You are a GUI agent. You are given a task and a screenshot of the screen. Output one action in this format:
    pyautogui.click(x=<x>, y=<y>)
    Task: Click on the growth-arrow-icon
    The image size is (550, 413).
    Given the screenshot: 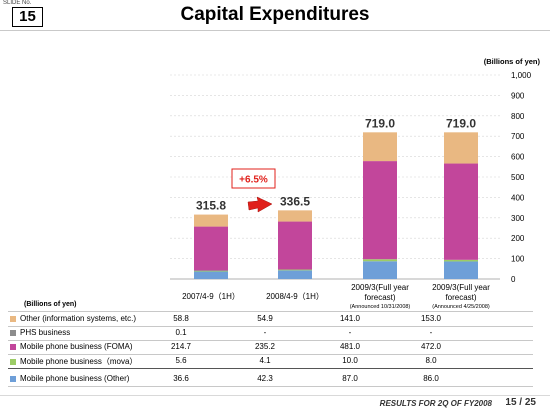 What is the action you would take?
    pyautogui.click(x=260, y=204)
    